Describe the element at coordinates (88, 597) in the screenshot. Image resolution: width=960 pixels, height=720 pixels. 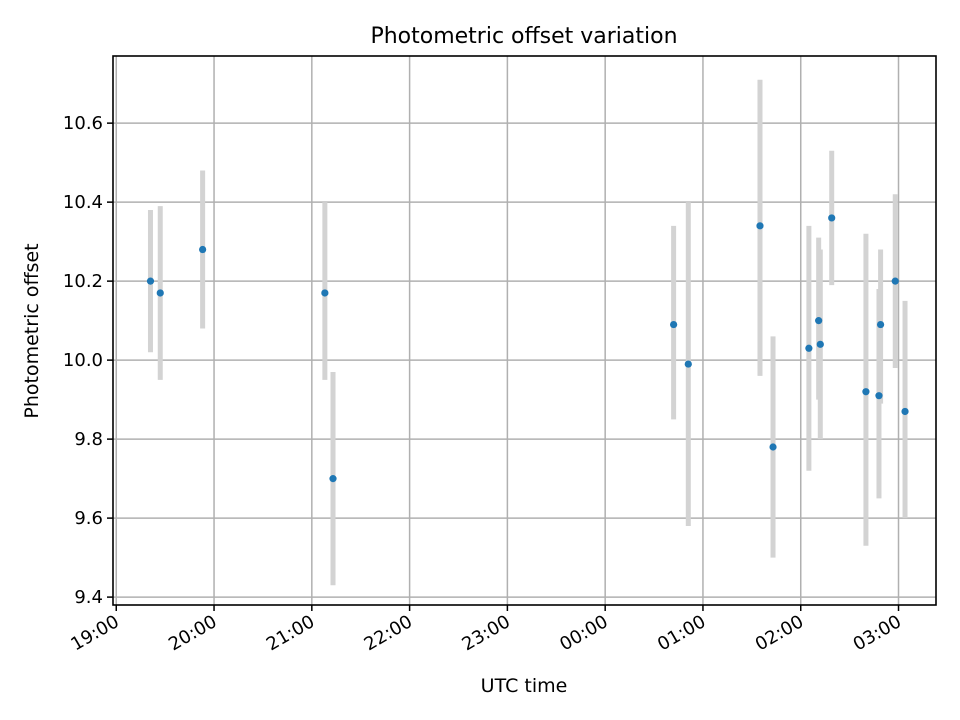
I see `y-tick-label: 9.4` at that location.